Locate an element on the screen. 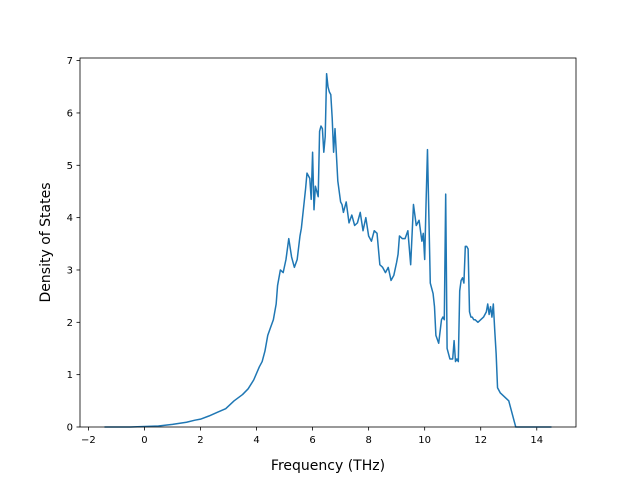  y-tick-label: 4 is located at coordinates (70, 218).